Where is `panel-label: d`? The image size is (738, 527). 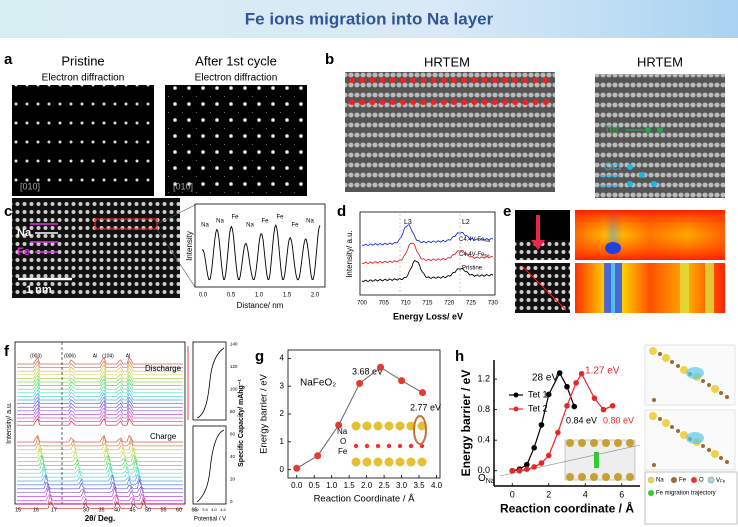 panel-label: d is located at coordinates (341, 211).